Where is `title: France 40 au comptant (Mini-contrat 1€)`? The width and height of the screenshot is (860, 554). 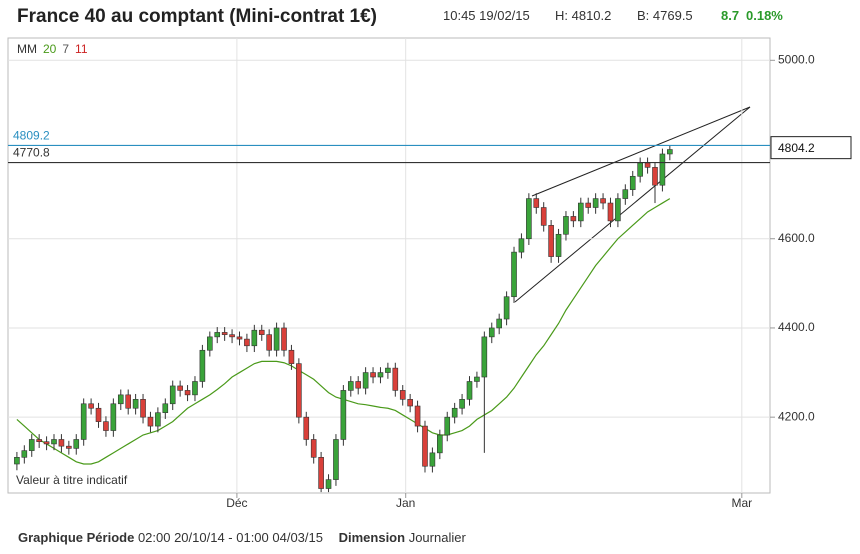
title: France 40 au comptant (Mini-contrat 1€) is located at coordinates (197, 16).